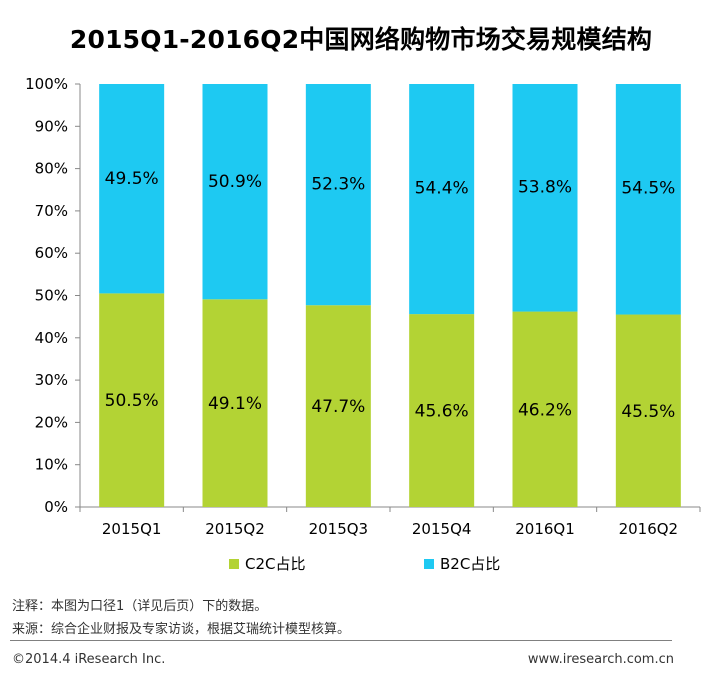 This screenshot has width=722, height=687. I want to click on x-tick-label: 2015Q2, so click(235, 529).